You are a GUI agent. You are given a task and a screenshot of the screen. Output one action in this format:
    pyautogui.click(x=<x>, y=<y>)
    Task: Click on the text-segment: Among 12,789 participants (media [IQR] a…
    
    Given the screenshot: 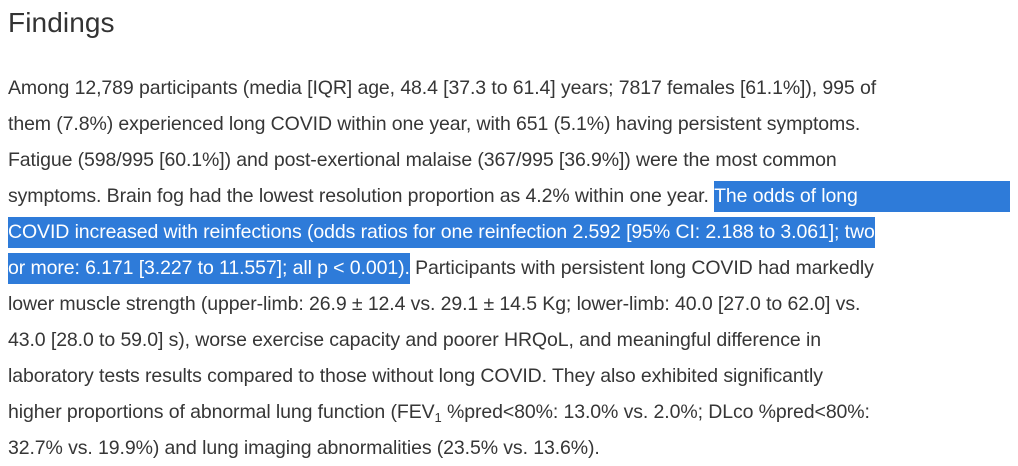 What is the action you would take?
    pyautogui.click(x=442, y=88)
    